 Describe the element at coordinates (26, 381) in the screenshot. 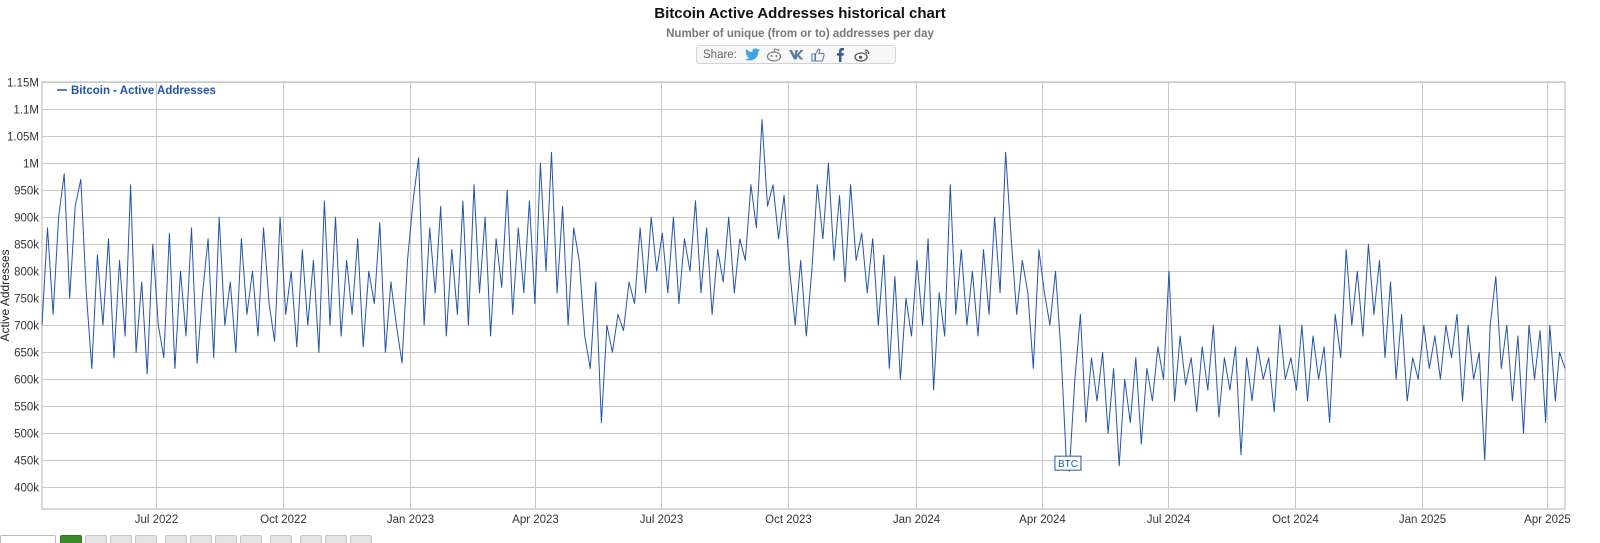

I see `y-tick-label: 600k` at that location.